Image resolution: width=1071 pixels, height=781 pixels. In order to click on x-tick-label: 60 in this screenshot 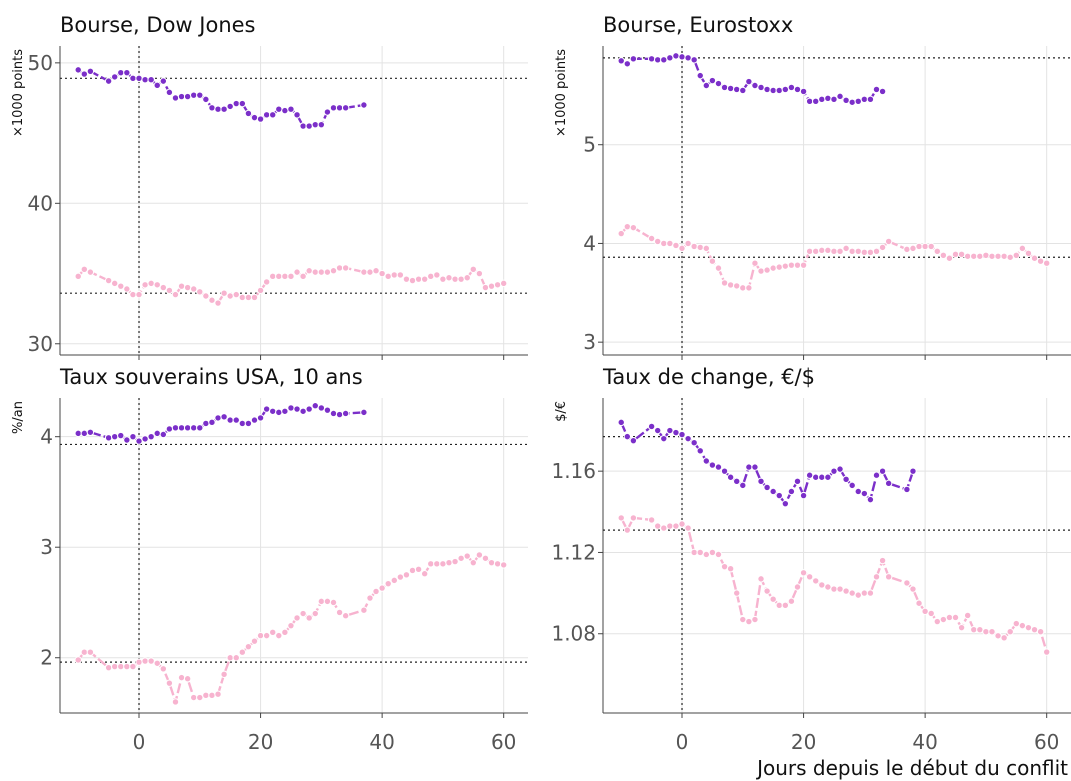, I will do `click(503, 742)`.